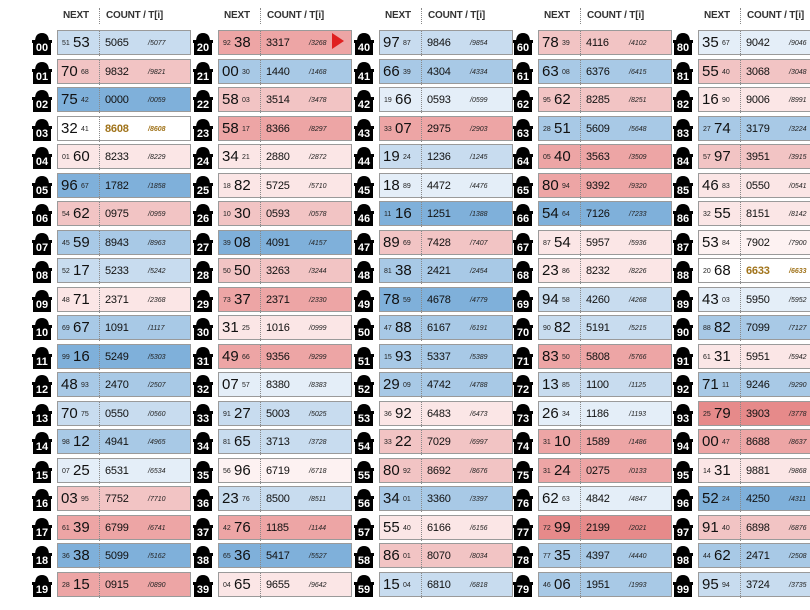 The width and height of the screenshot is (810, 610). Describe the element at coordinates (434, 43) in the screenshot. I see `register-row: 40 87 97 9846/9854` at that location.